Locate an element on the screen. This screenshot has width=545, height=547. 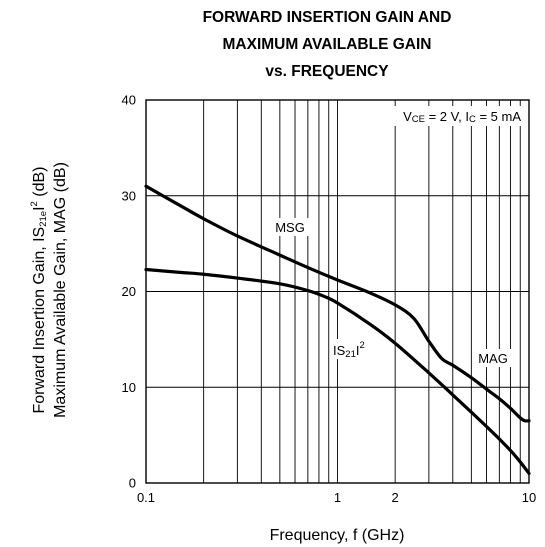
msg-label-background is located at coordinates (290, 227).